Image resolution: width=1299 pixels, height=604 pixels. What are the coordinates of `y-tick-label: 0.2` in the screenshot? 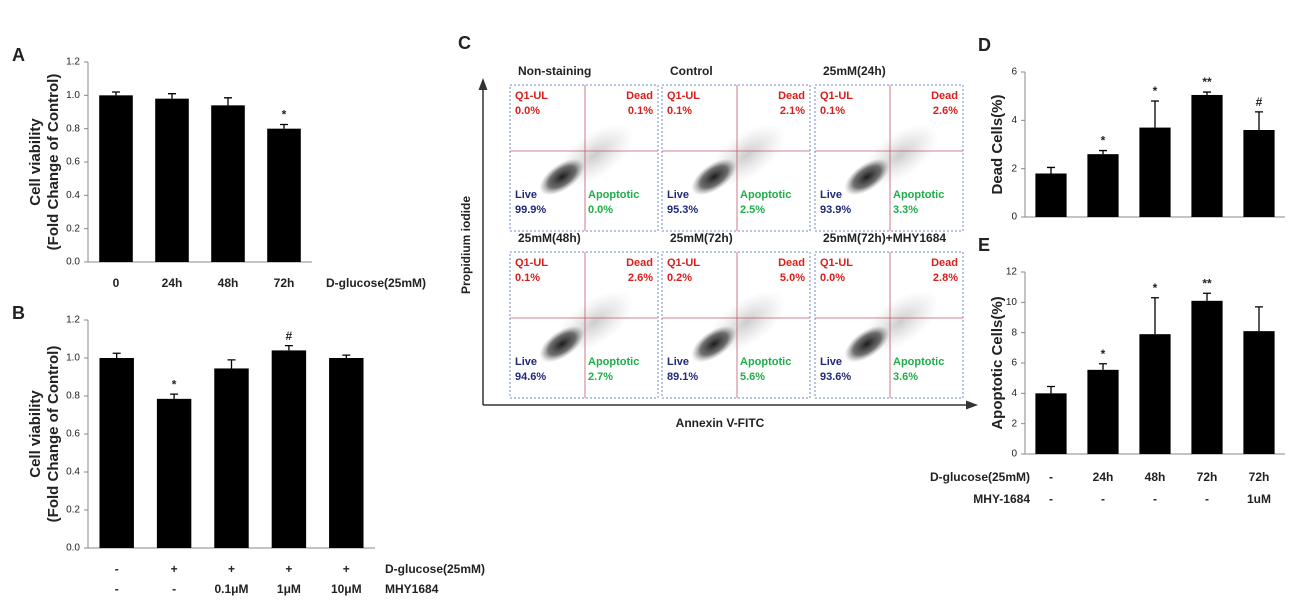 It's located at (73, 510).